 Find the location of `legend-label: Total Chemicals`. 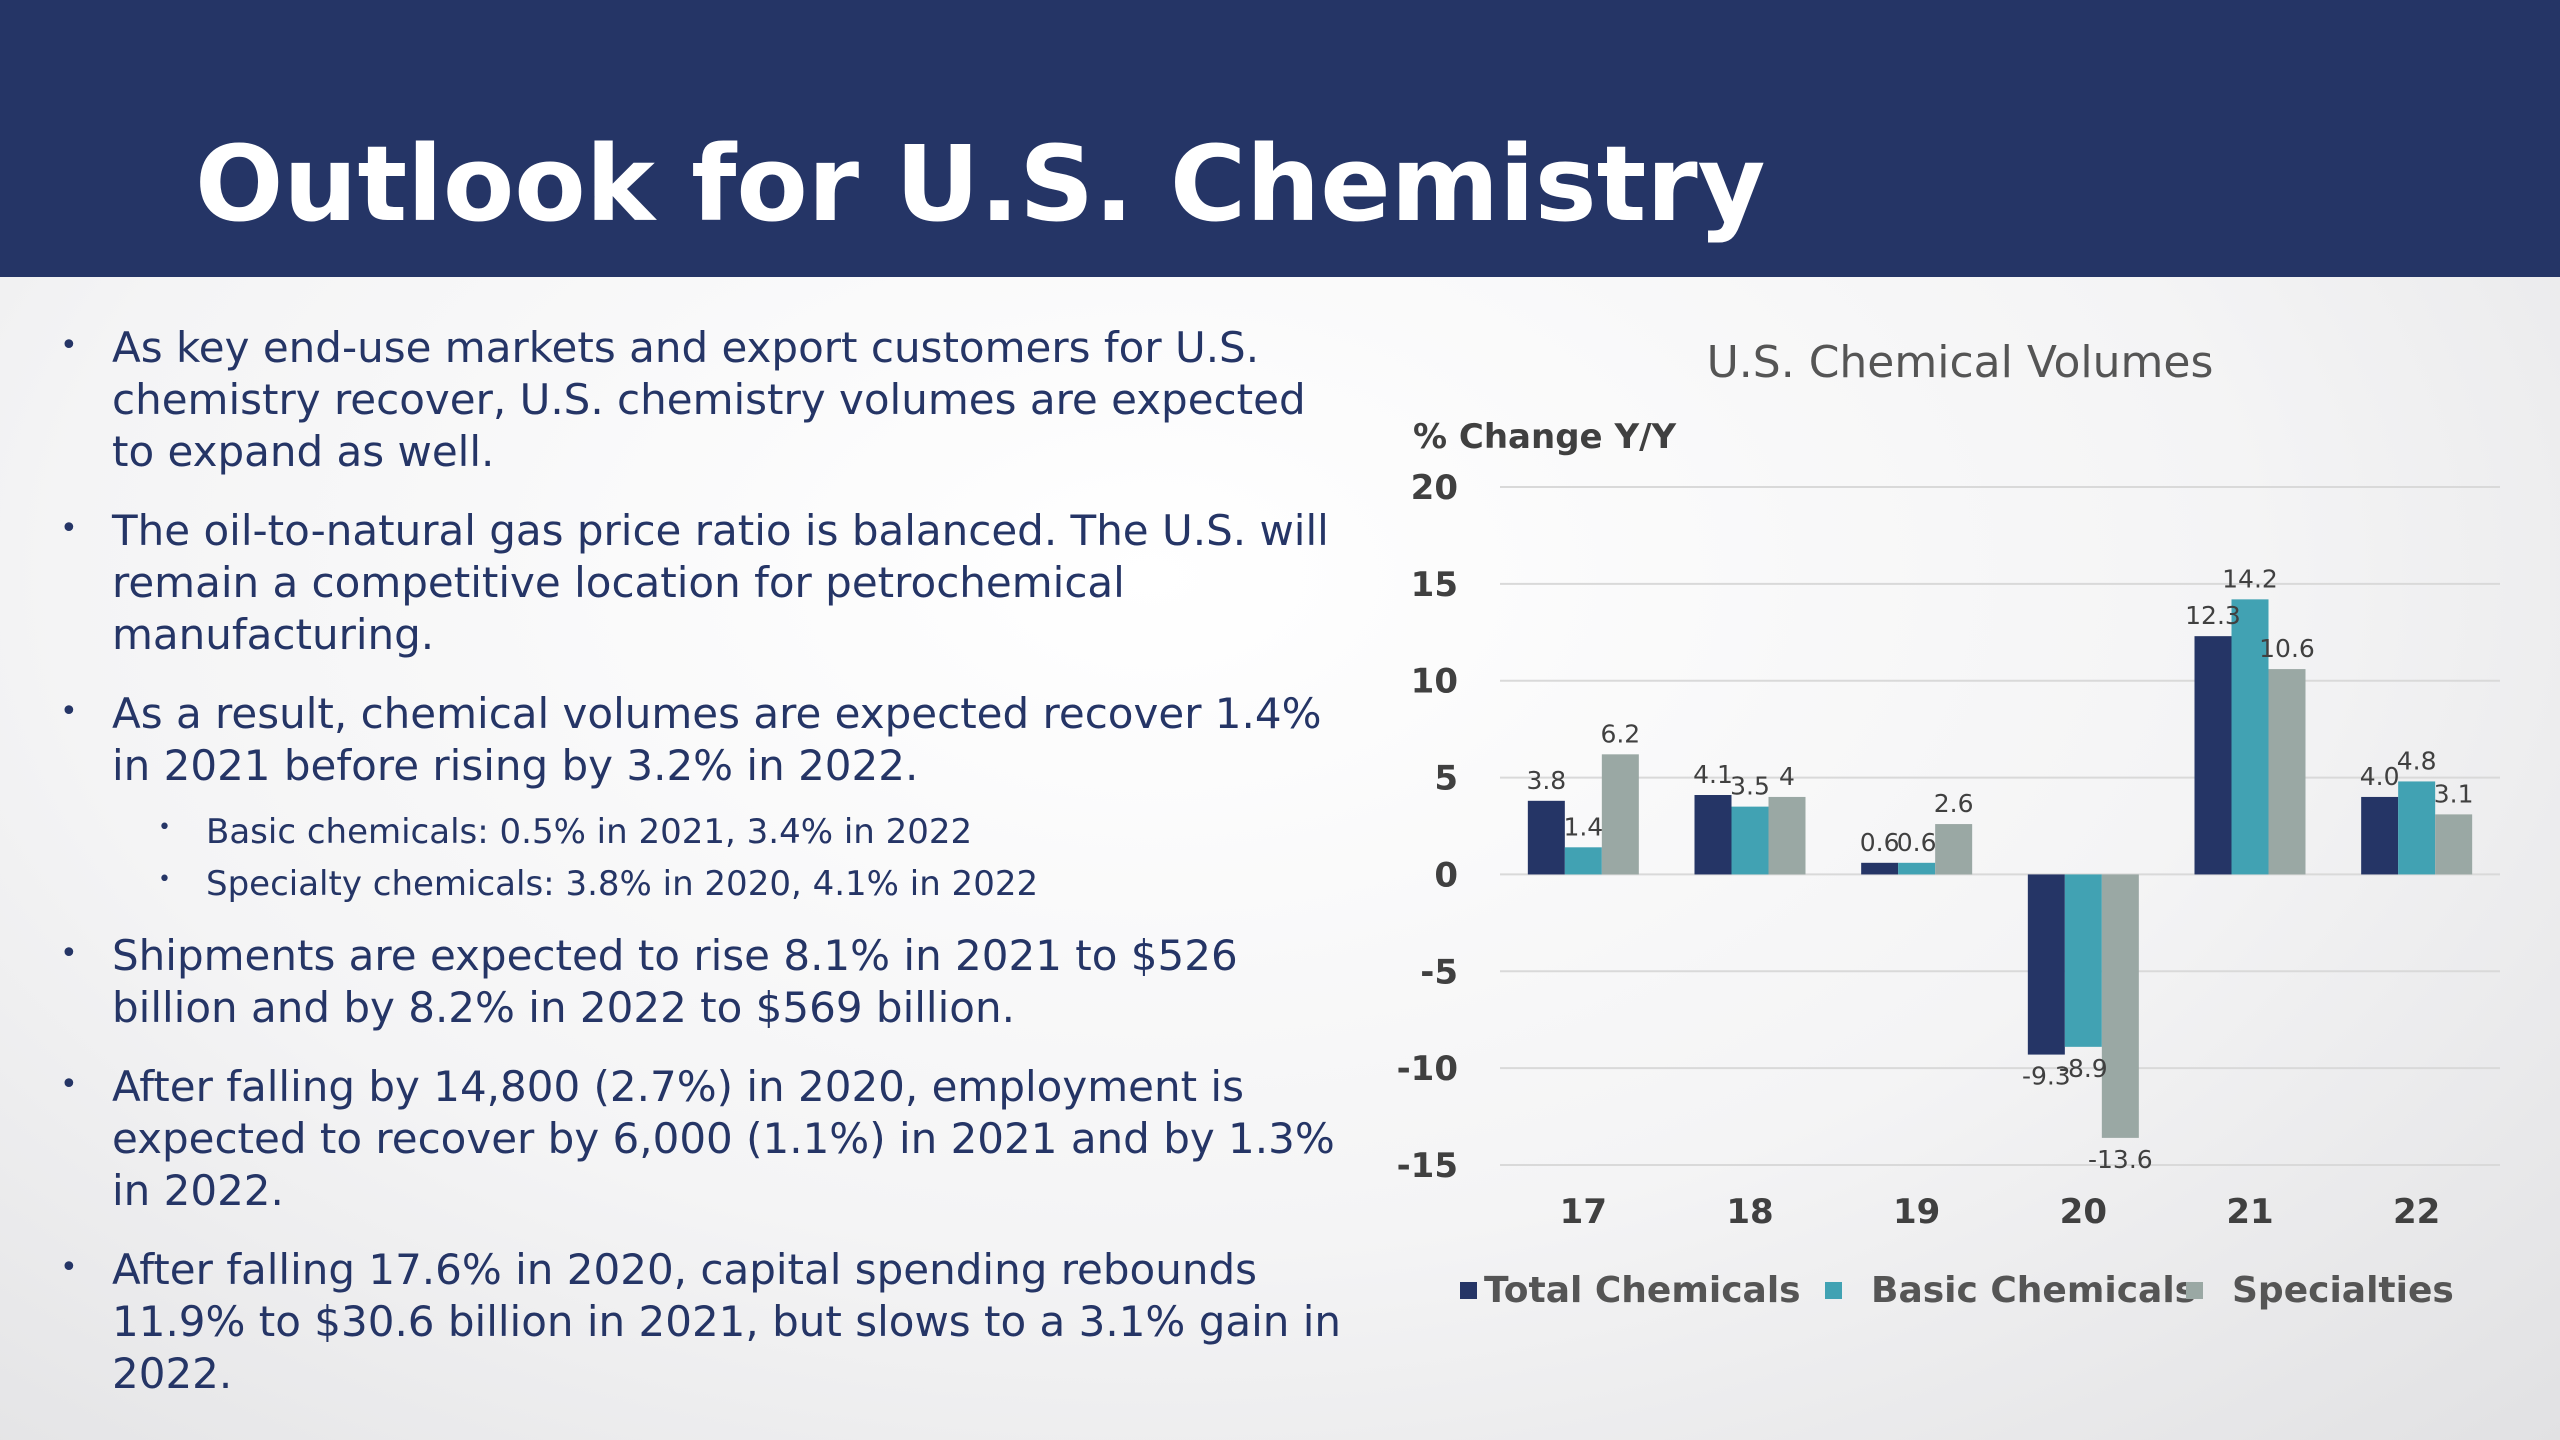

legend-label: Total Chemicals is located at coordinates (1642, 1290).